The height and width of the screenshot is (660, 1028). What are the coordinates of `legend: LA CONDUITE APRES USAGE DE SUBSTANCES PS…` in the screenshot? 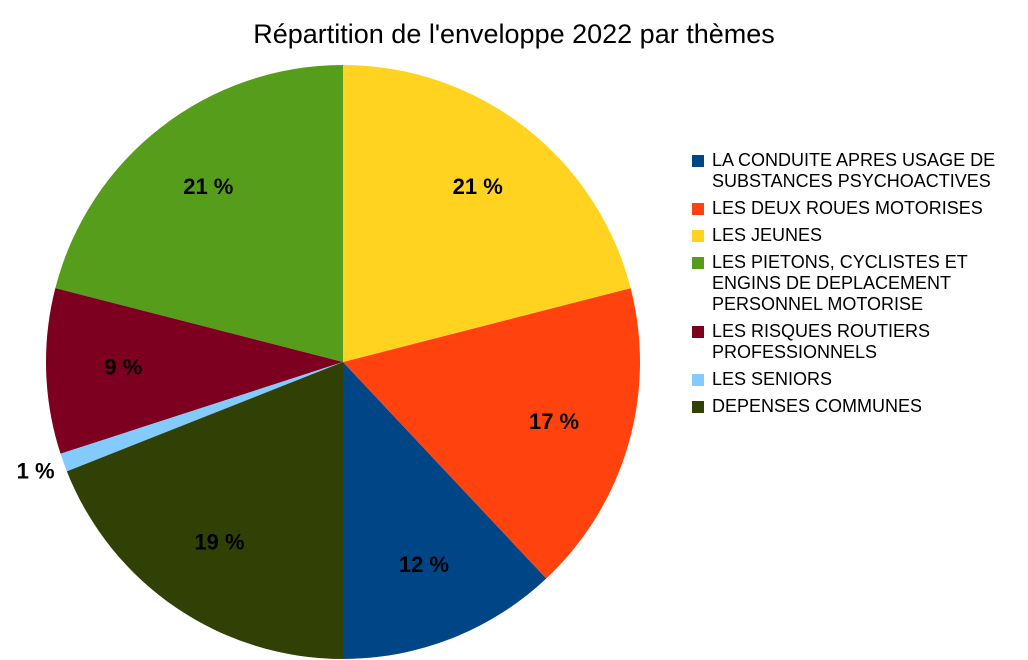 It's located at (860, 286).